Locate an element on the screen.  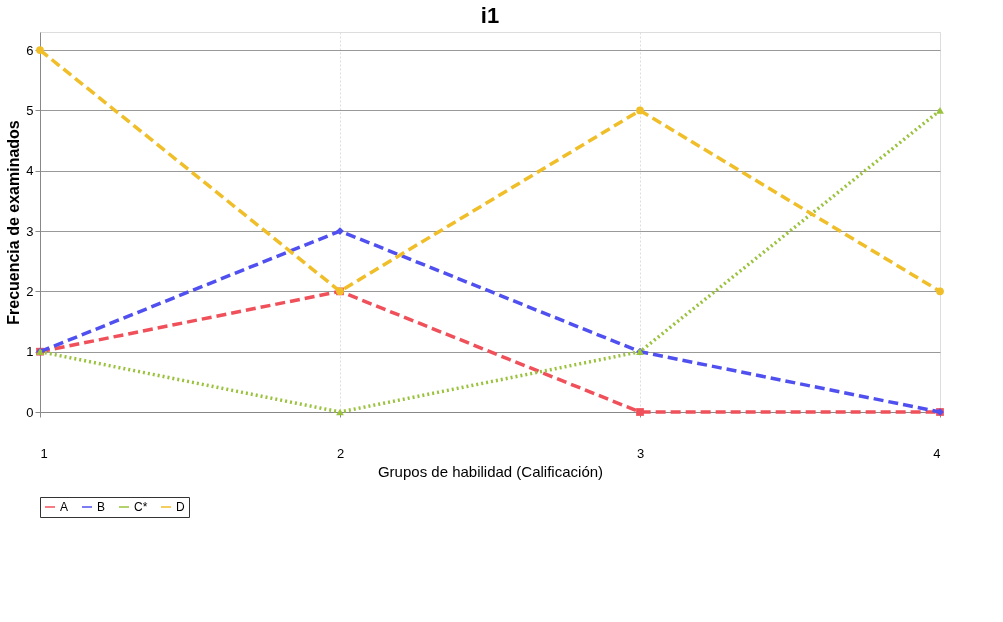
y-tick-label: 4 is located at coordinates (30, 171).